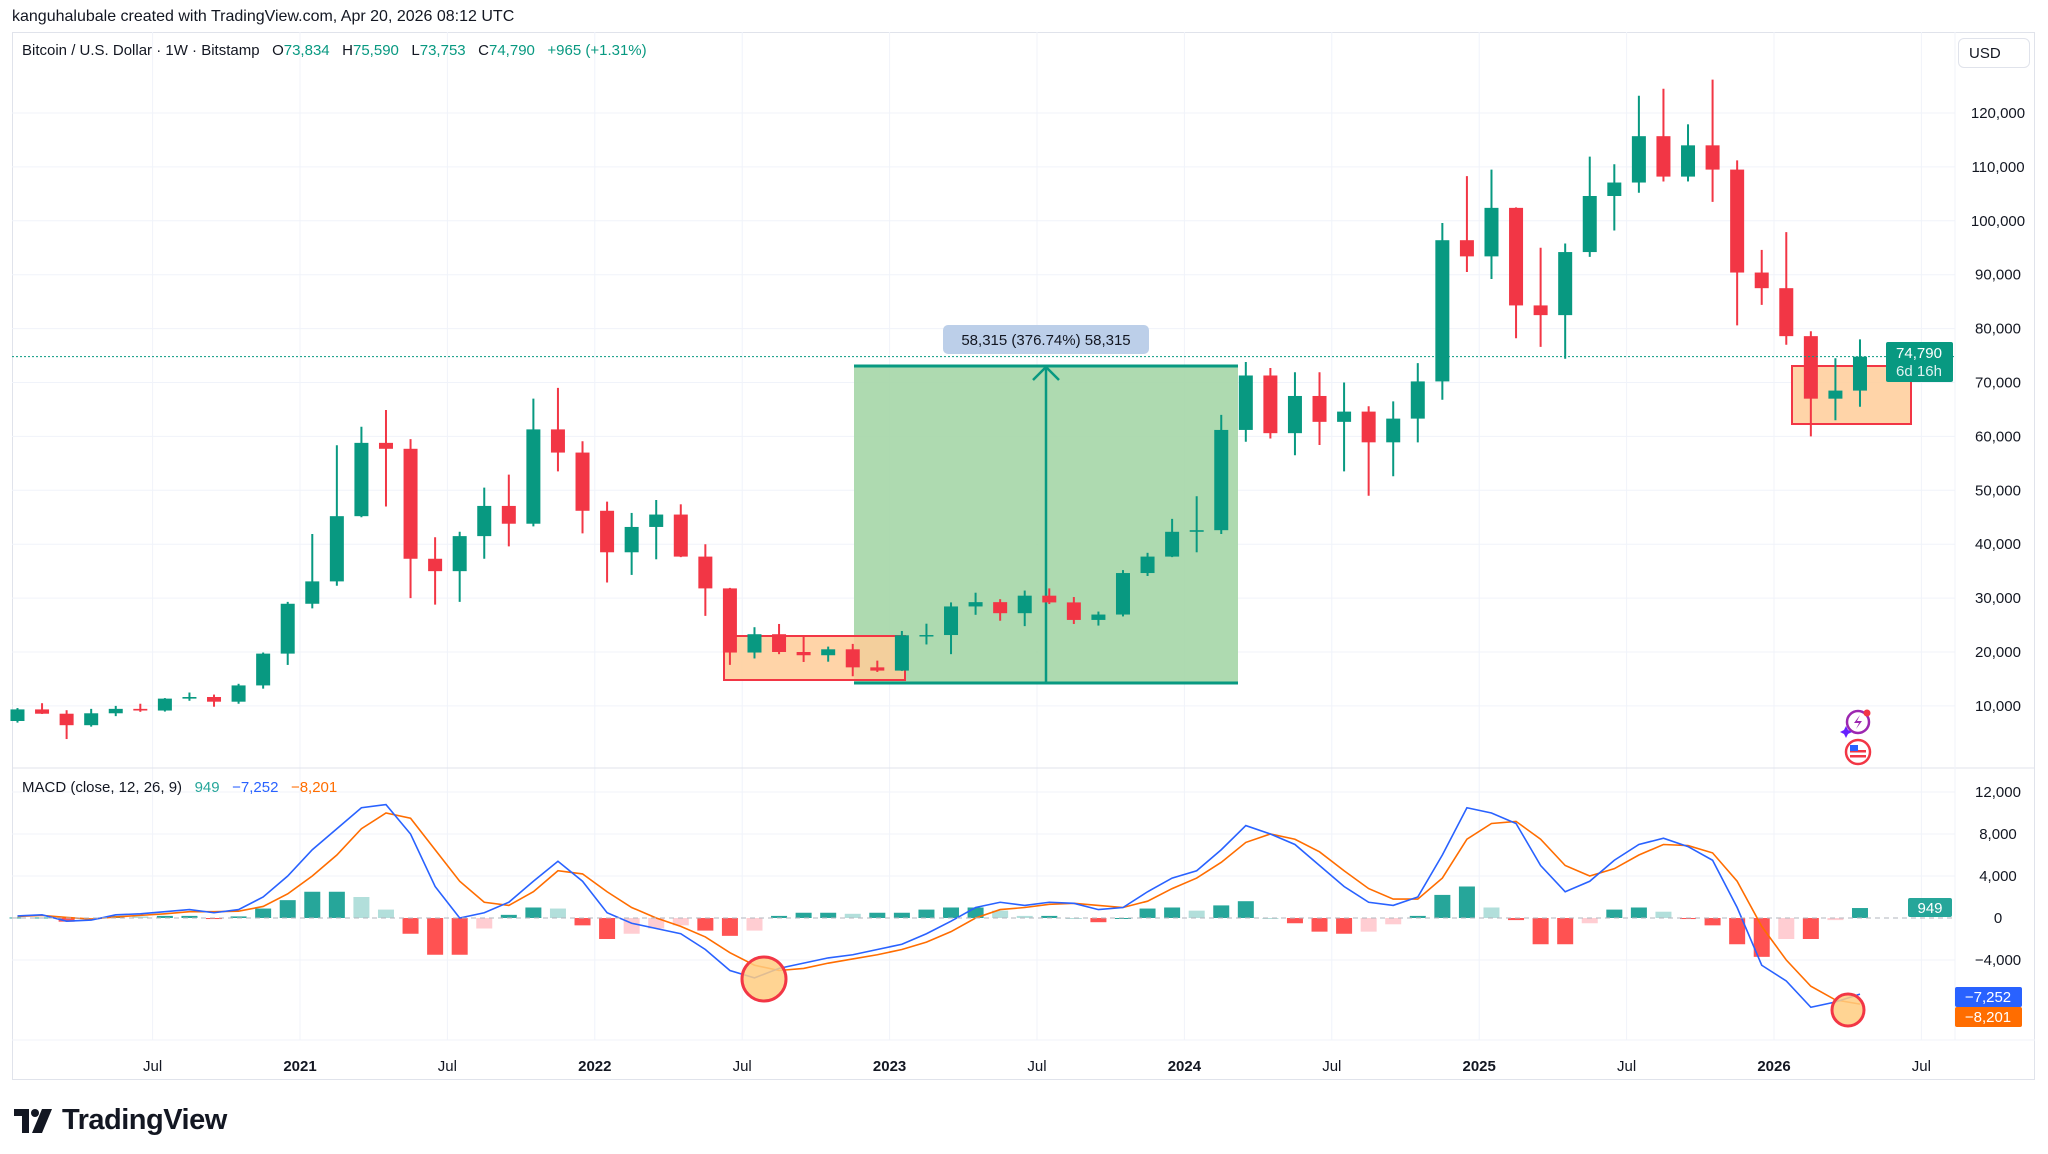 The height and width of the screenshot is (1154, 2048). What do you see at coordinates (1998, 652) in the screenshot?
I see `price-tick-label: 20,000` at bounding box center [1998, 652].